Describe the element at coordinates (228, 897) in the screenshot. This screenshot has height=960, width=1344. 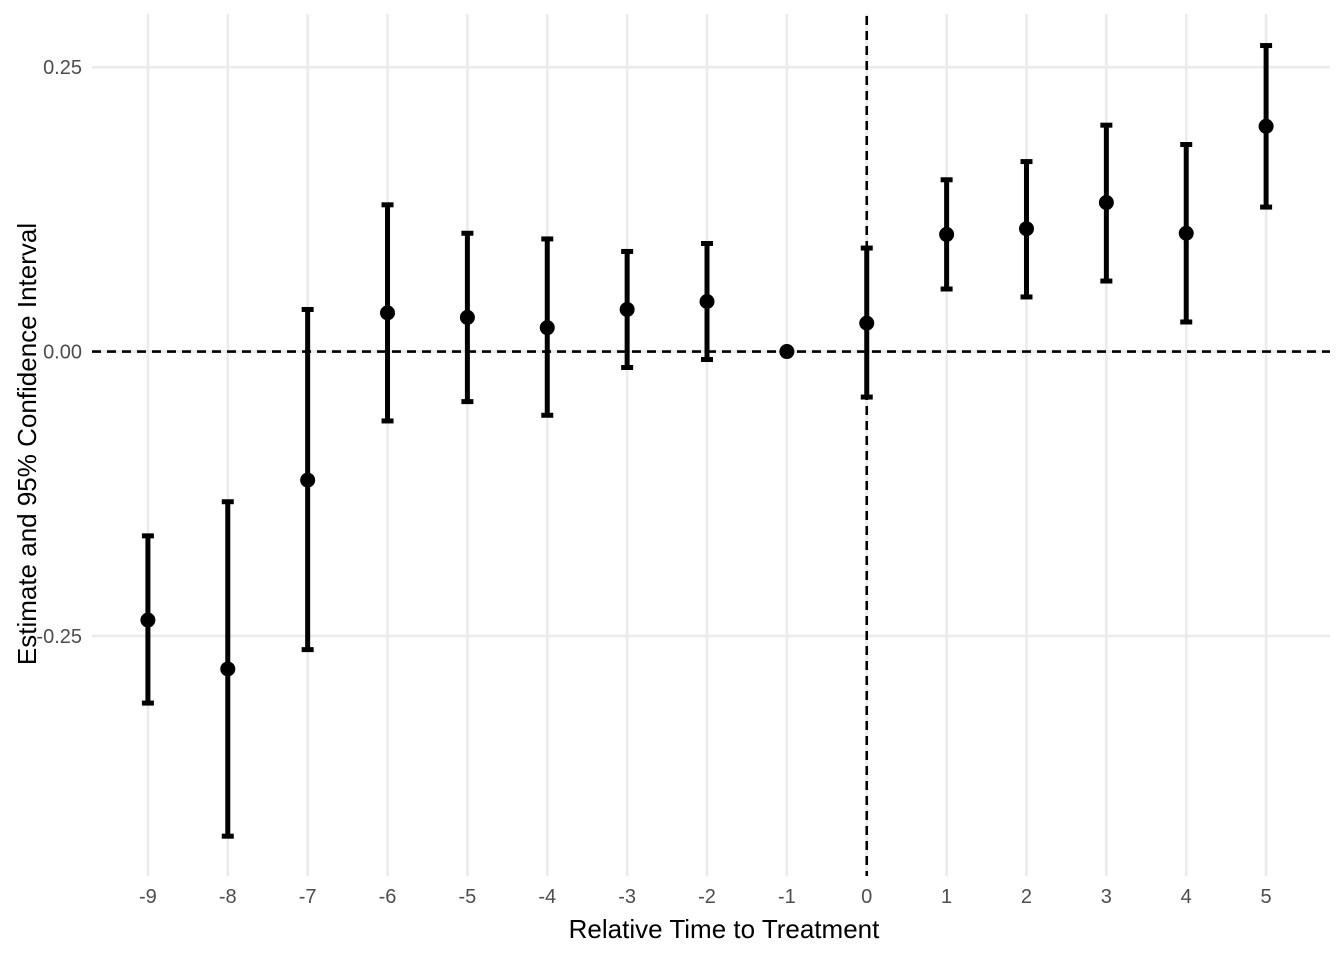
I see `x-tick-label: -8` at that location.